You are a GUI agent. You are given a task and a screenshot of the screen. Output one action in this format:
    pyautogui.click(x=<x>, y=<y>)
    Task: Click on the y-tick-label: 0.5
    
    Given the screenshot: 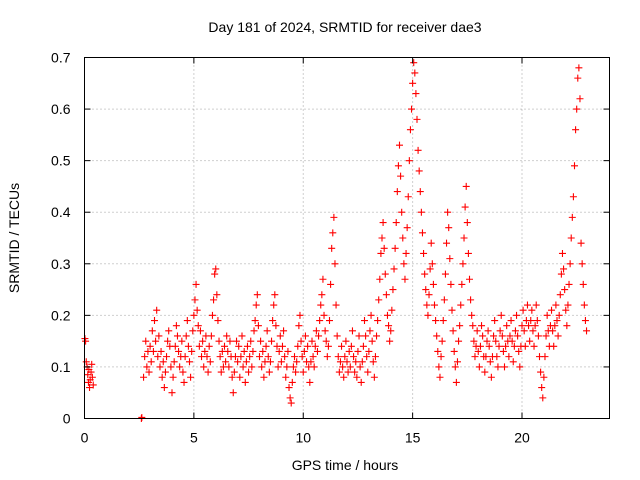 What is the action you would take?
    pyautogui.click(x=61, y=161)
    